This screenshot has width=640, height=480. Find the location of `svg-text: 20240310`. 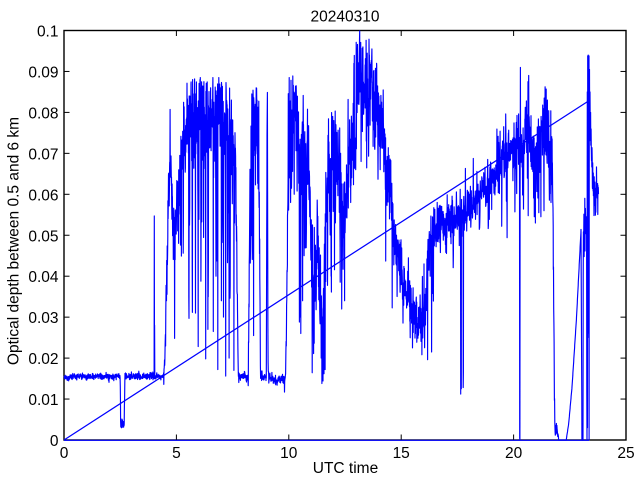

svg-text: 20240310 is located at coordinates (345, 17).